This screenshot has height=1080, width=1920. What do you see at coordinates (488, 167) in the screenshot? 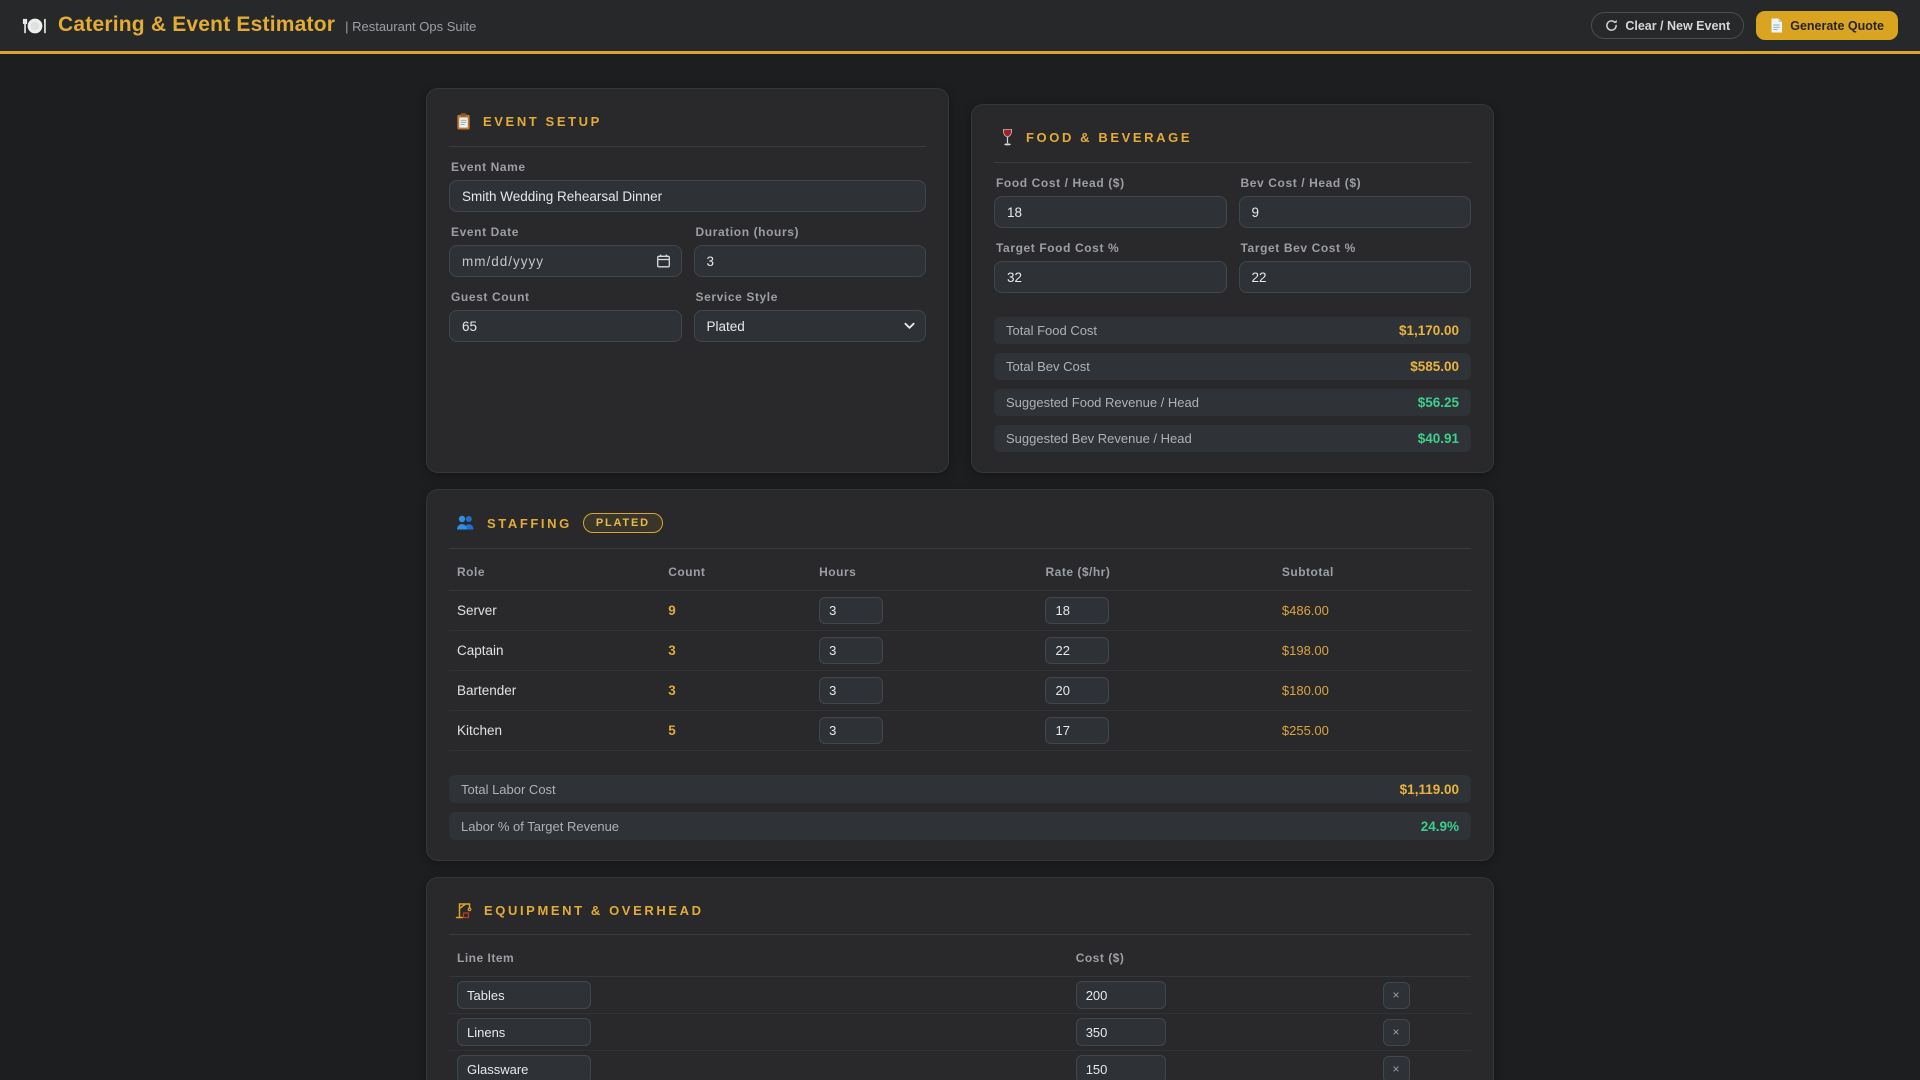
I see `event-name-label: Event Name` at bounding box center [488, 167].